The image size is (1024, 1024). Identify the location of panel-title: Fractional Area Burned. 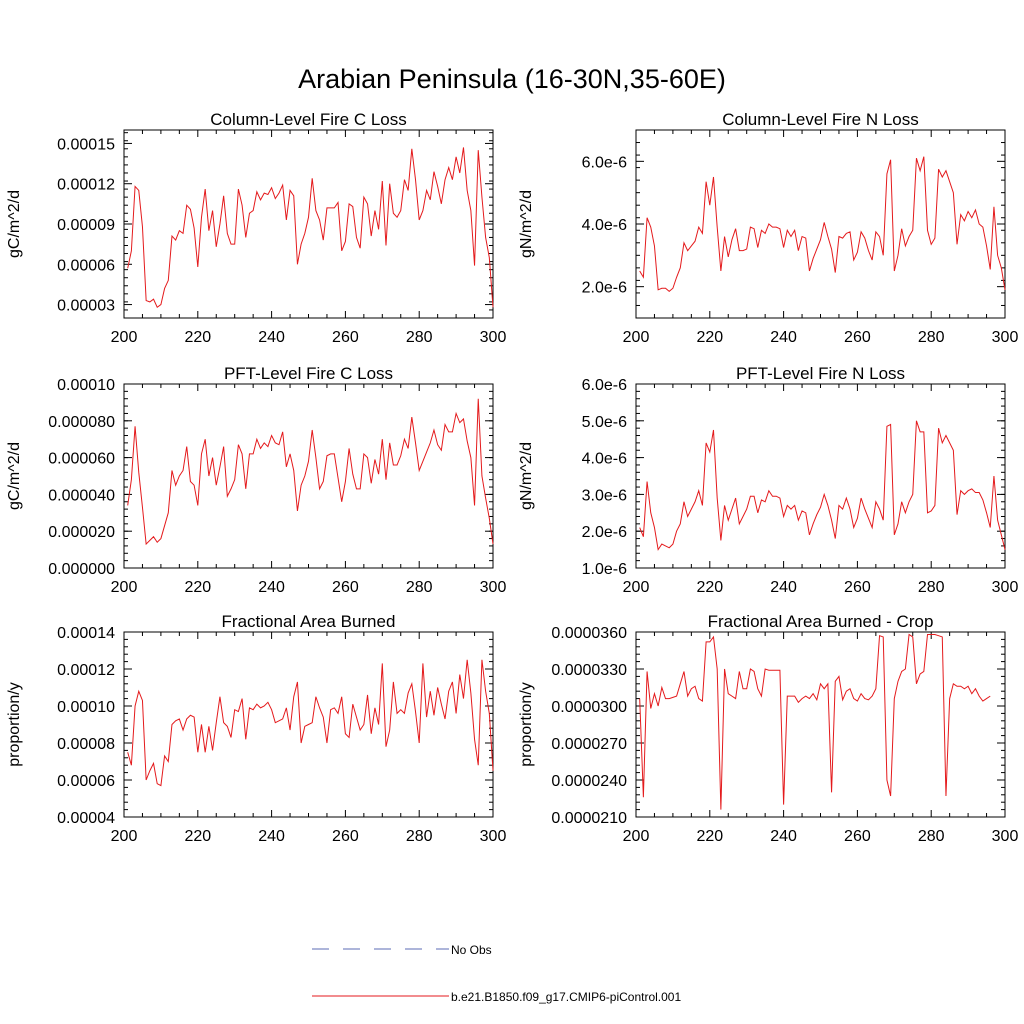
(309, 621).